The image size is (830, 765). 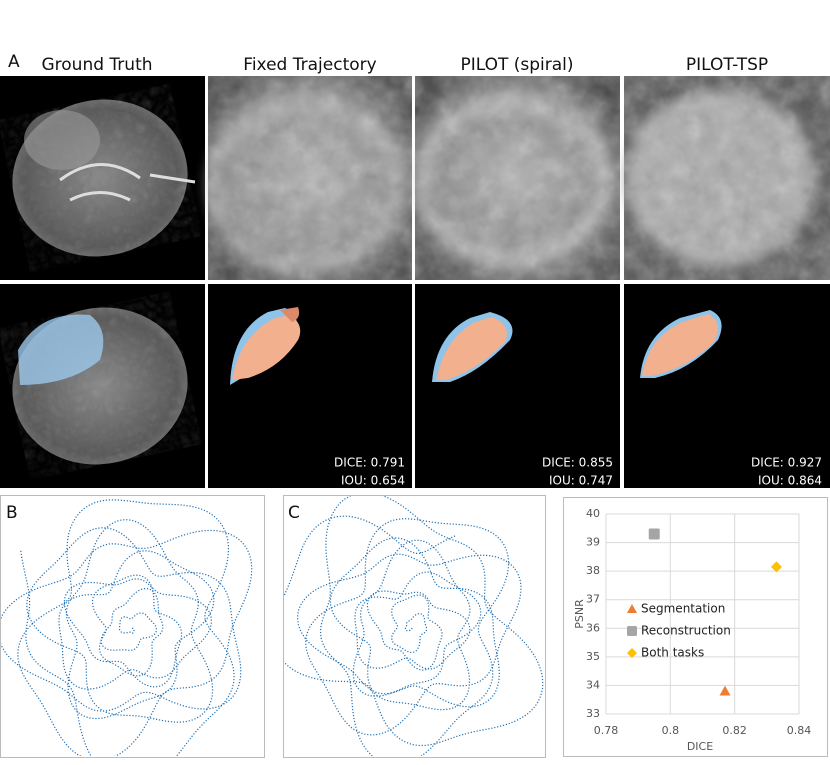 I want to click on dice: DICE: 0.791, so click(x=369, y=463).